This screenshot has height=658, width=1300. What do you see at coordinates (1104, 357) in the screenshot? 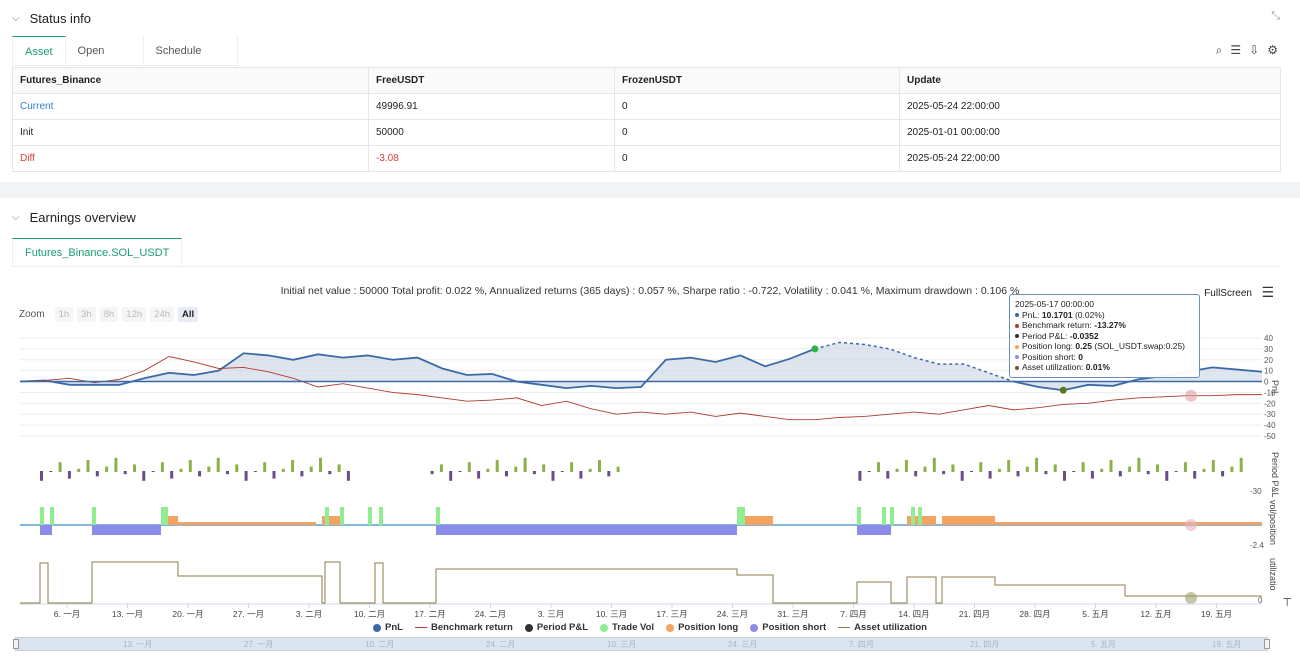
I see `tooltip-row: Position short: 0` at bounding box center [1104, 357].